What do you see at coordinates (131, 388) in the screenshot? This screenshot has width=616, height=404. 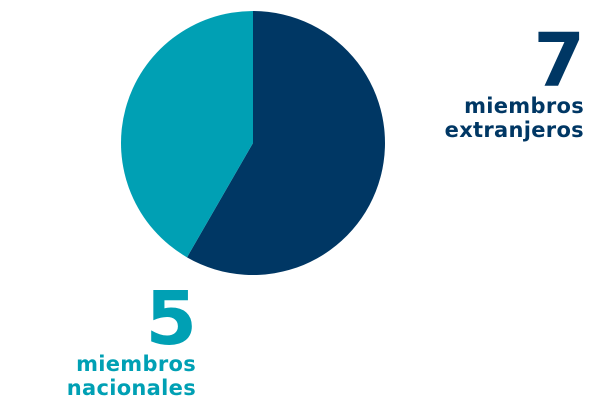 I see `label-nacionales-line-2: nacionales` at bounding box center [131, 388].